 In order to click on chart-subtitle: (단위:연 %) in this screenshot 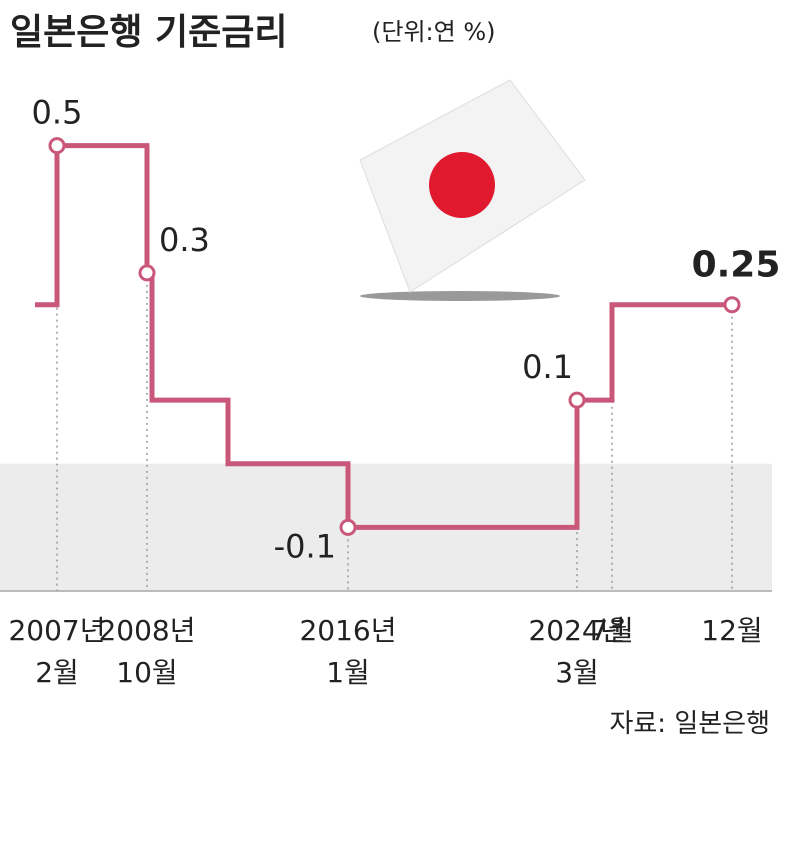, I will do `click(434, 32)`.